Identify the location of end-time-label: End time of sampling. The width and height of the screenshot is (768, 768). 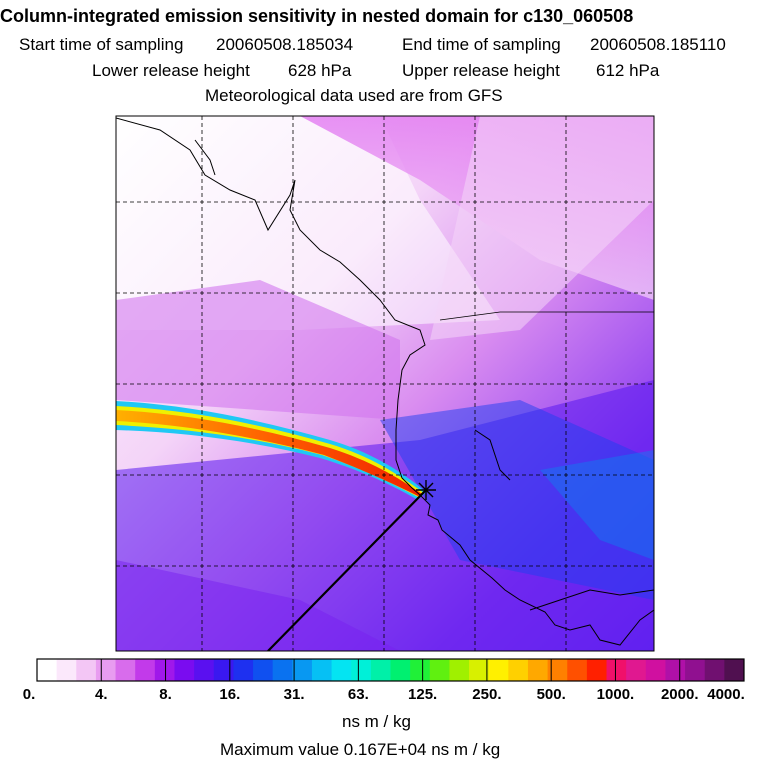
(481, 44).